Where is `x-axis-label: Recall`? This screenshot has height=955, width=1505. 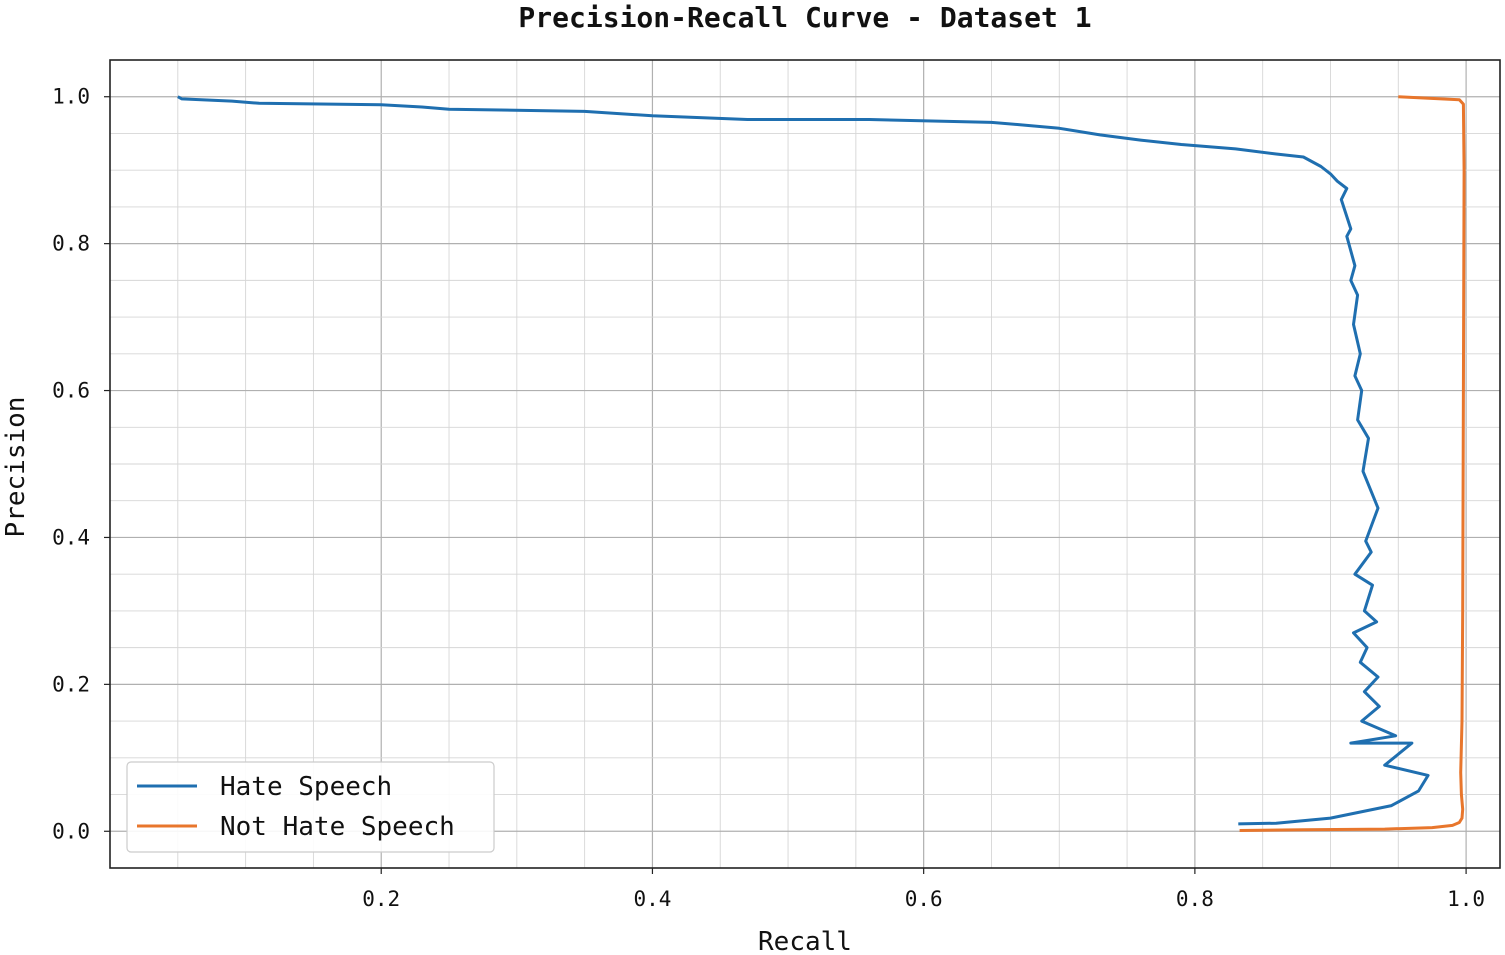
x-axis-label: Recall is located at coordinates (805, 941).